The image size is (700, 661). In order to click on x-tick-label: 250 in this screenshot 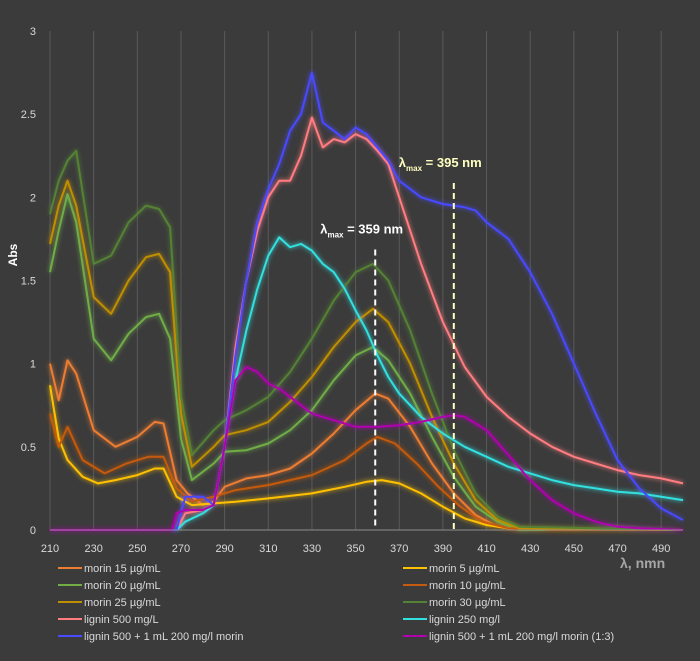, I will do `click(137, 549)`.